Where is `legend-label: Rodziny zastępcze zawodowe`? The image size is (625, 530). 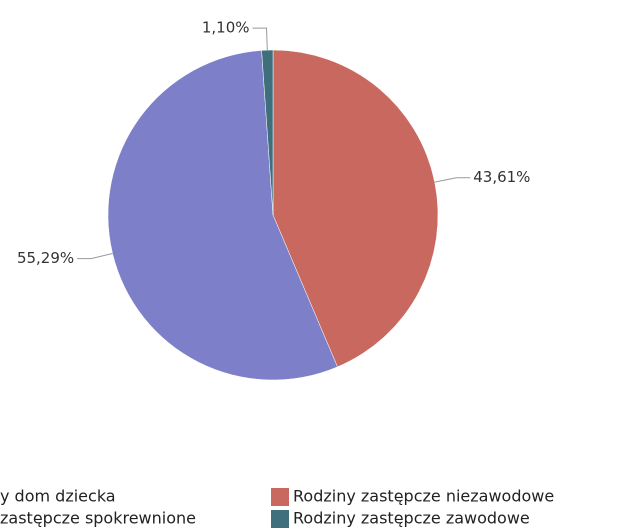
legend-label: Rodziny zastępcze zawodowe is located at coordinates (411, 518).